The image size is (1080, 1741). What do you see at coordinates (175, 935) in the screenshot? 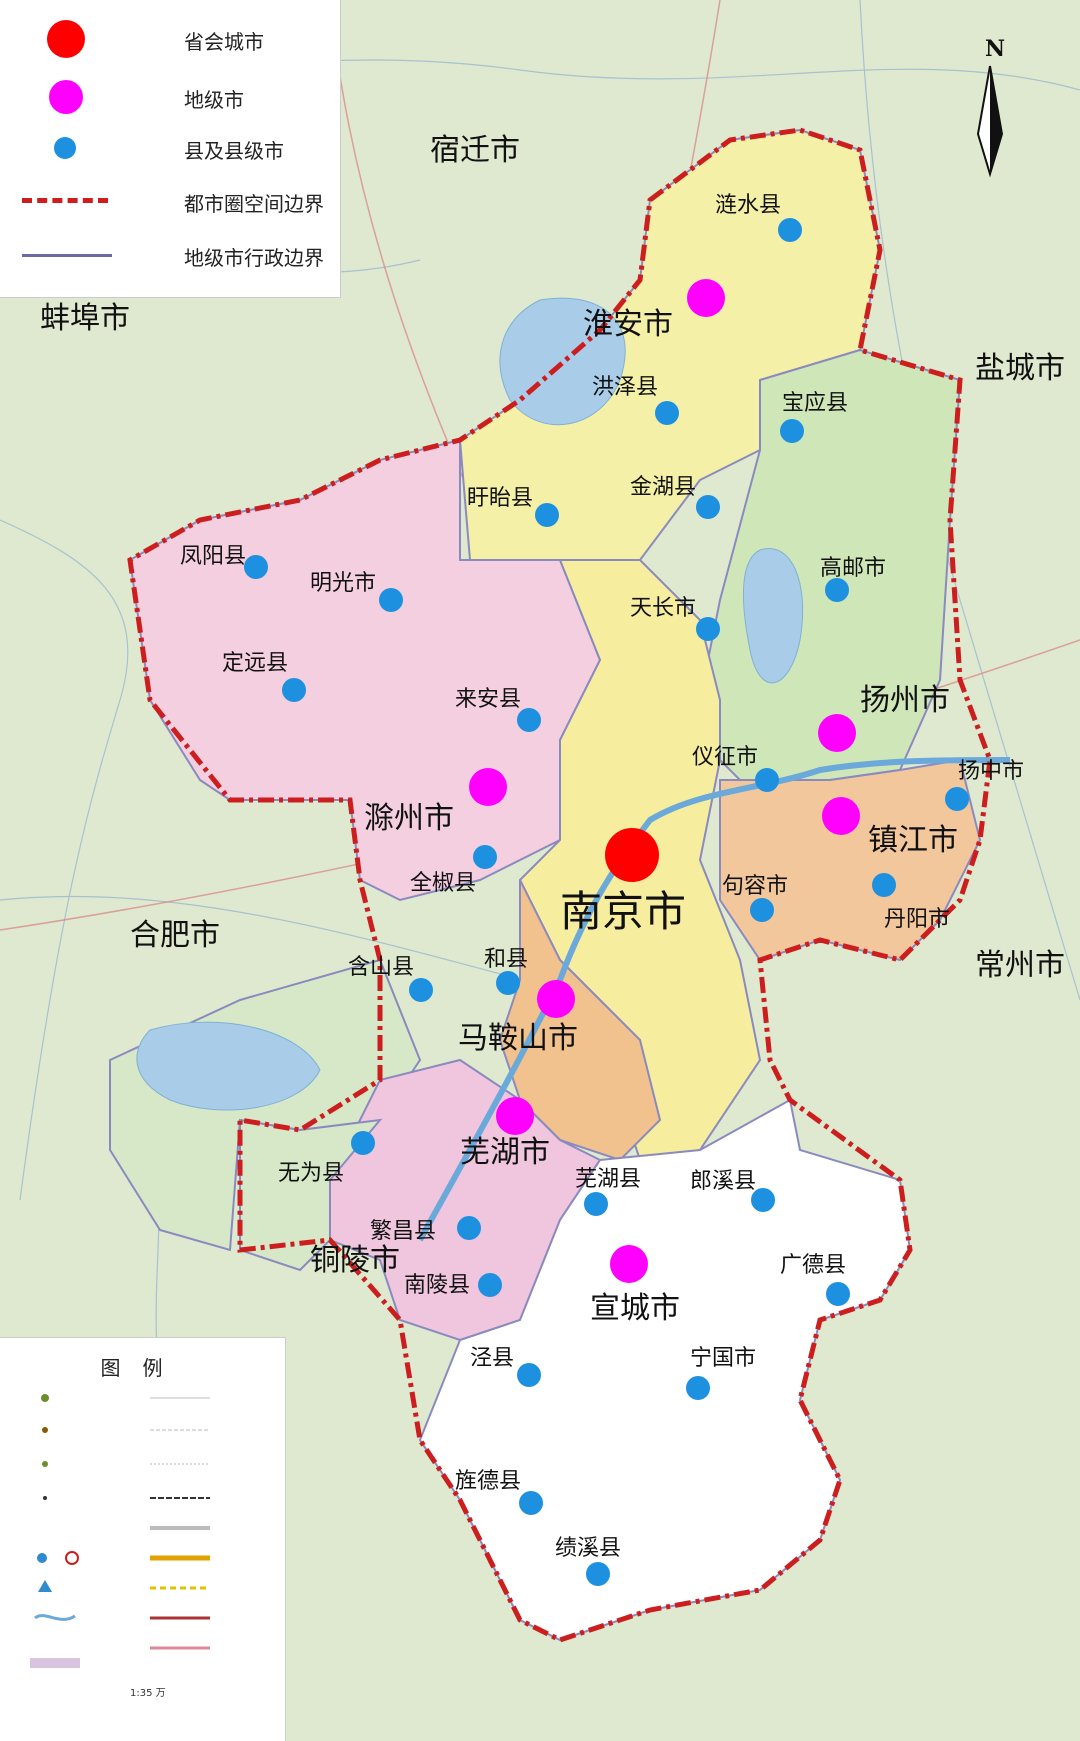
I see `outside-region-label: 合肥市` at bounding box center [175, 935].